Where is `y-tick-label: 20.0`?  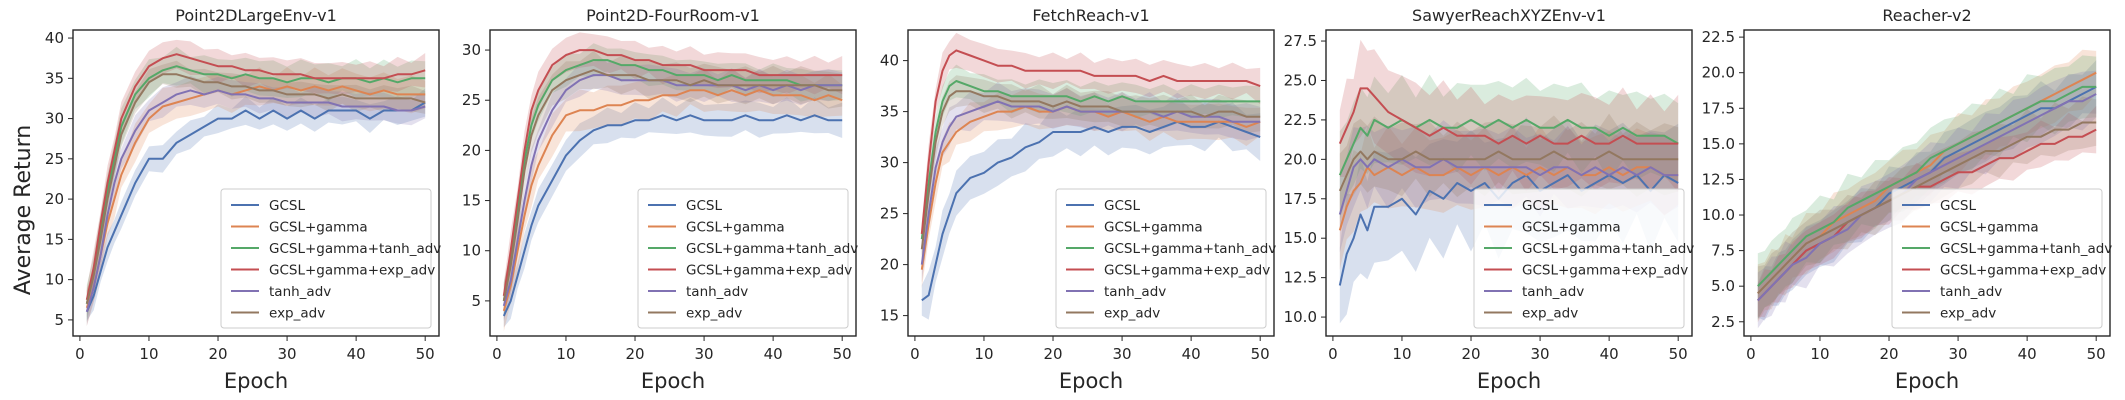 y-tick-label: 20.0 is located at coordinates (1300, 159).